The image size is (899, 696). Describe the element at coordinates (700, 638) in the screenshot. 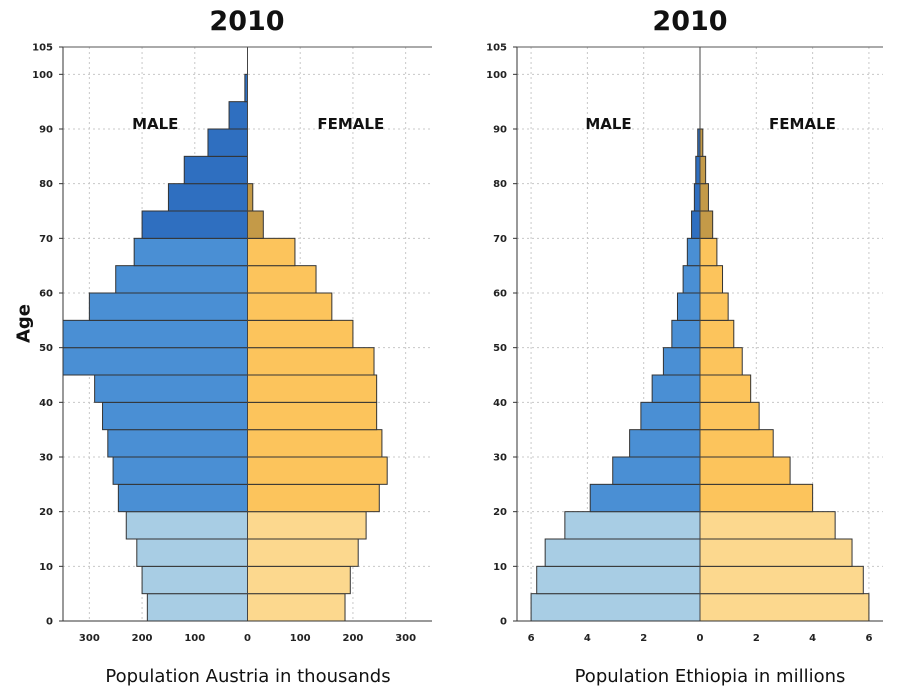

I see `ethiopia-x-tick-label: 0` at that location.